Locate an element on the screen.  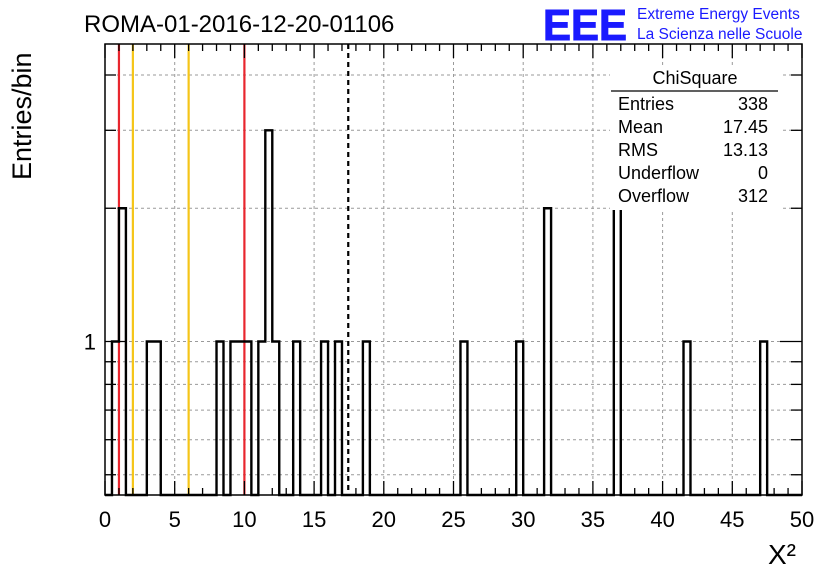
x-tick-label: 40 is located at coordinates (662, 519).